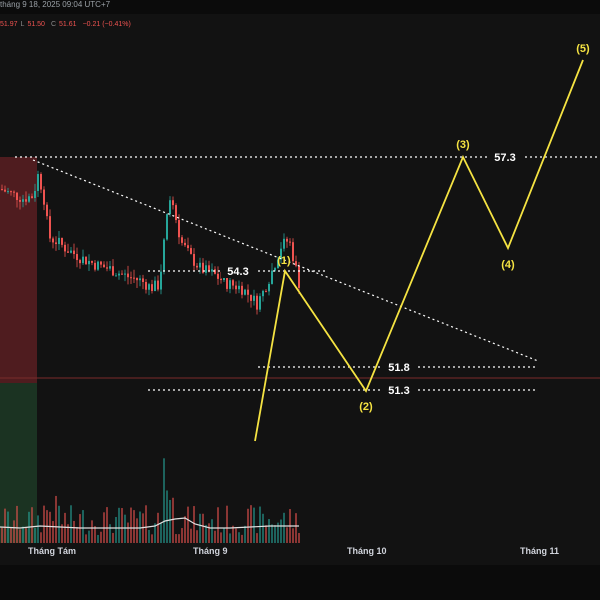 Image resolution: width=600 pixels, height=600 pixels. What do you see at coordinates (63, 24) in the screenshot?
I see `ohlc-close: C 51.61` at bounding box center [63, 24].